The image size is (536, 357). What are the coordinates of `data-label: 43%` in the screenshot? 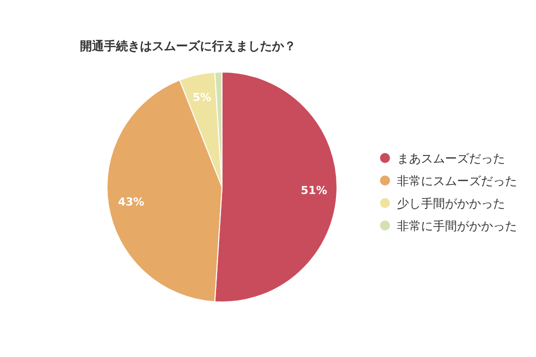 It's located at (131, 201).